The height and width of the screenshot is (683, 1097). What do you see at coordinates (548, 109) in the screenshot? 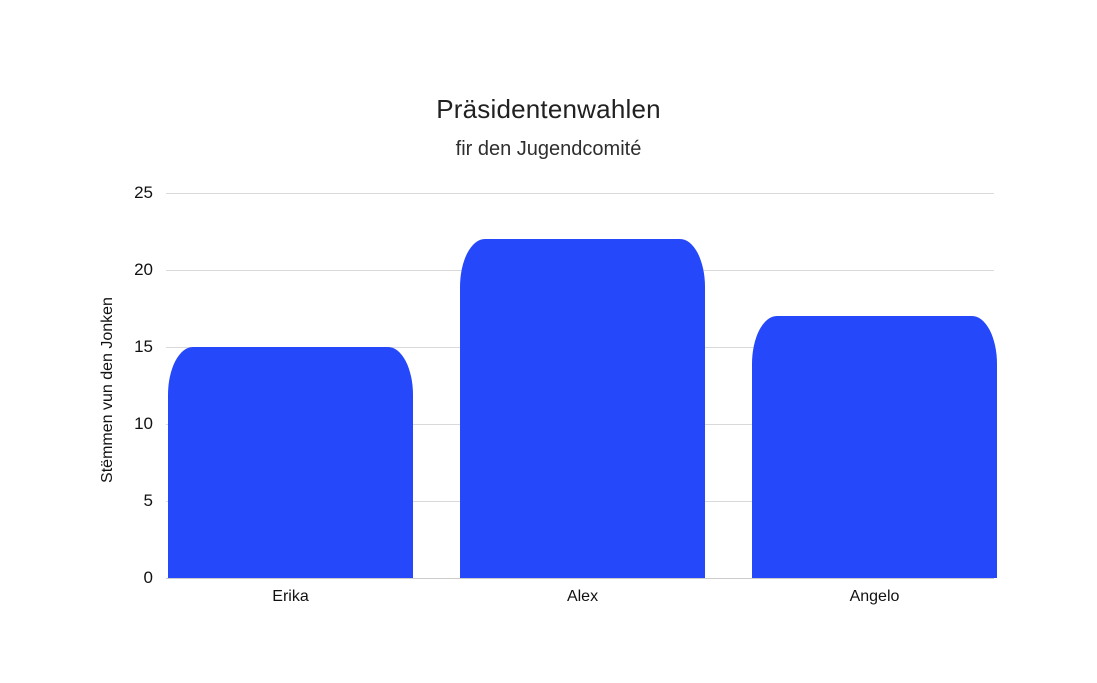
I see `chart-title: Präsidentenwahlen` at bounding box center [548, 109].